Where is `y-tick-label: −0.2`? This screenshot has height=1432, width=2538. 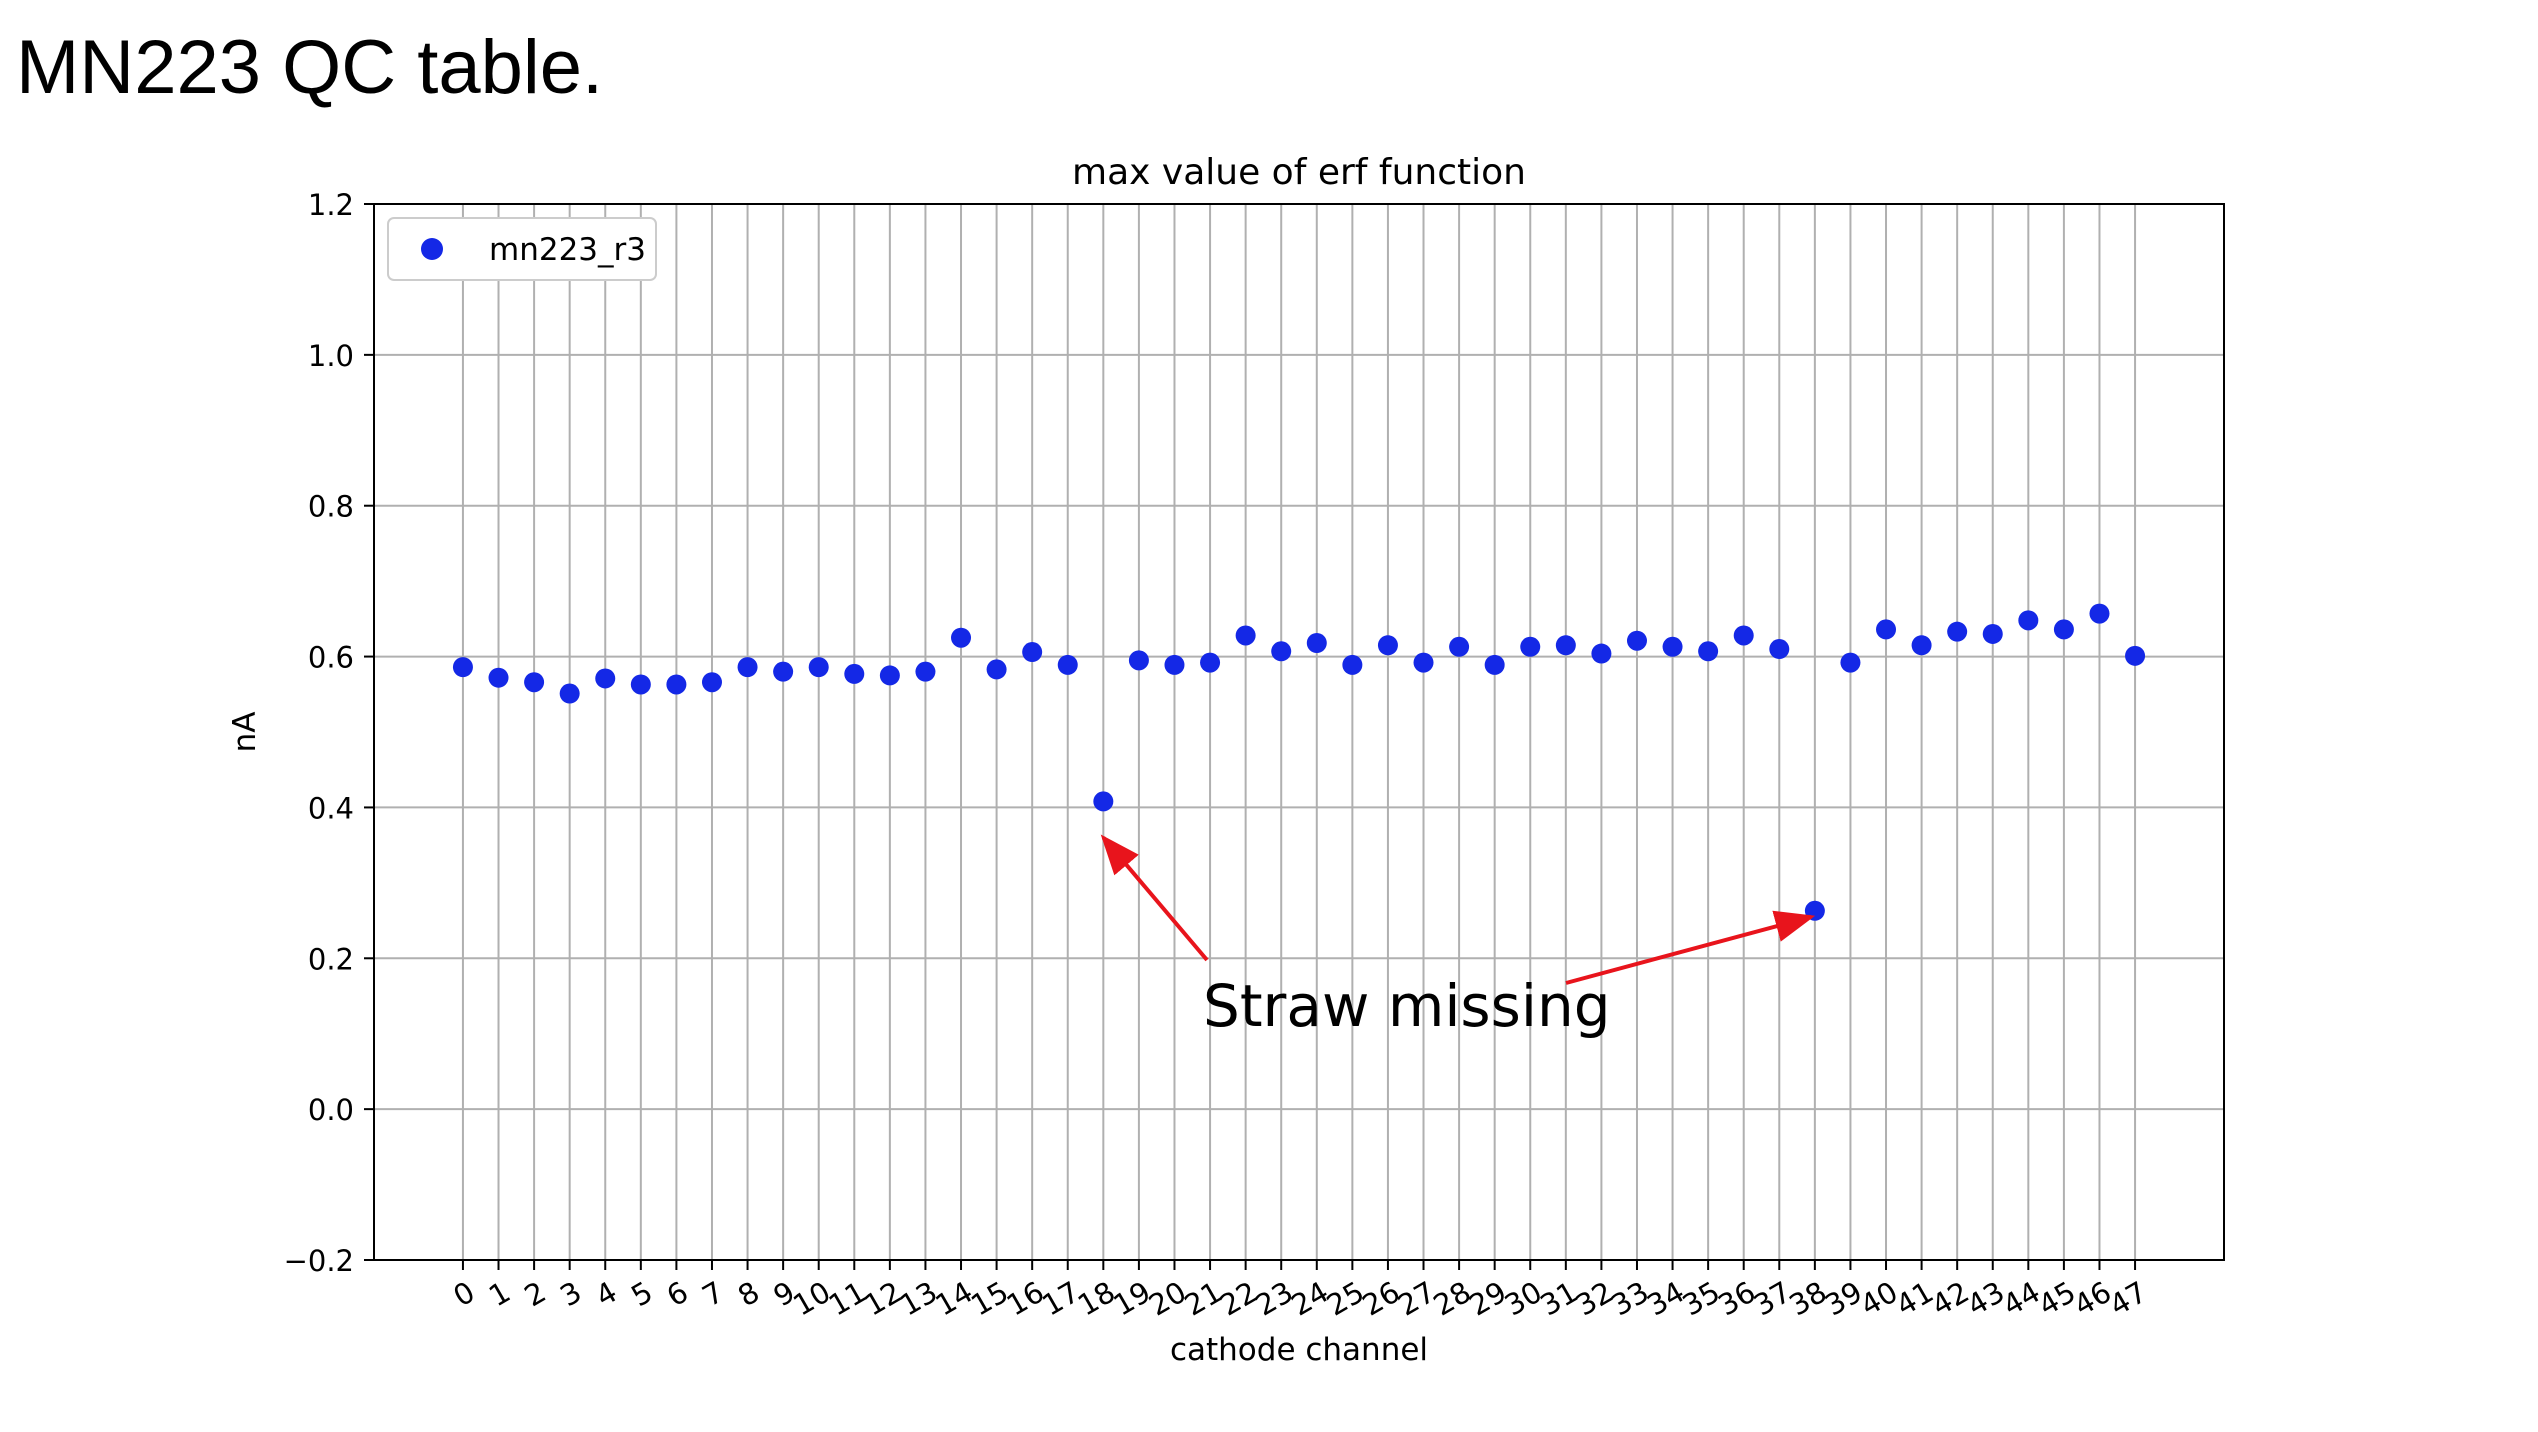
y-tick-label: −0.2 is located at coordinates (319, 1261).